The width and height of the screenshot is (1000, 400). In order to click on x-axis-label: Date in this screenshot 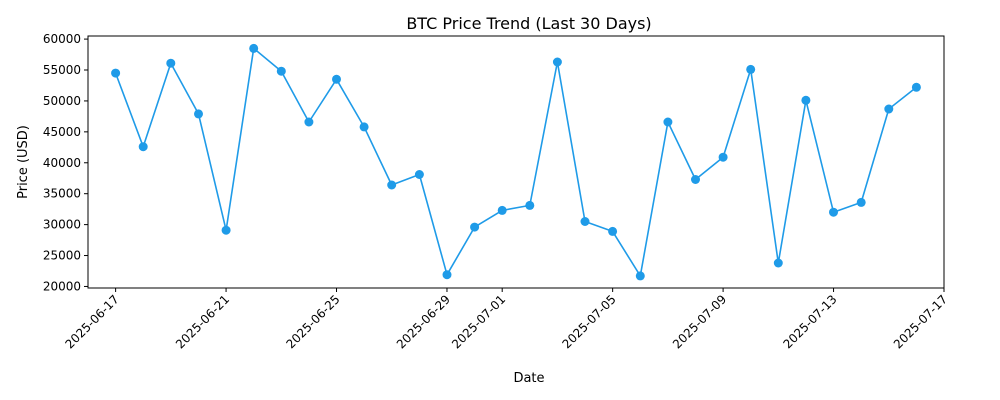, I will do `click(528, 378)`.